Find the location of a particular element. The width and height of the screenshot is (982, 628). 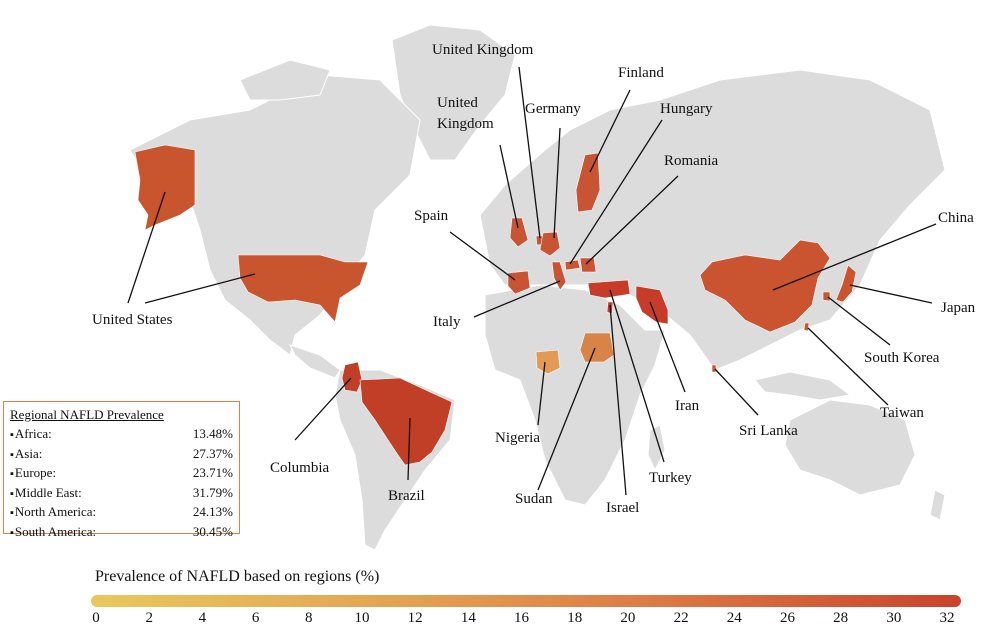

legend-value: 27.37% is located at coordinates (212, 453).